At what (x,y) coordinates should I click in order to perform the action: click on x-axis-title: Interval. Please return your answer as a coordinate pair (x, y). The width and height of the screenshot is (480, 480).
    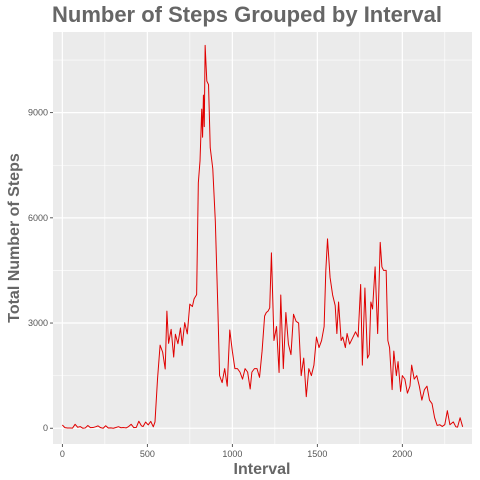
    Looking at the image, I should click on (262, 469).